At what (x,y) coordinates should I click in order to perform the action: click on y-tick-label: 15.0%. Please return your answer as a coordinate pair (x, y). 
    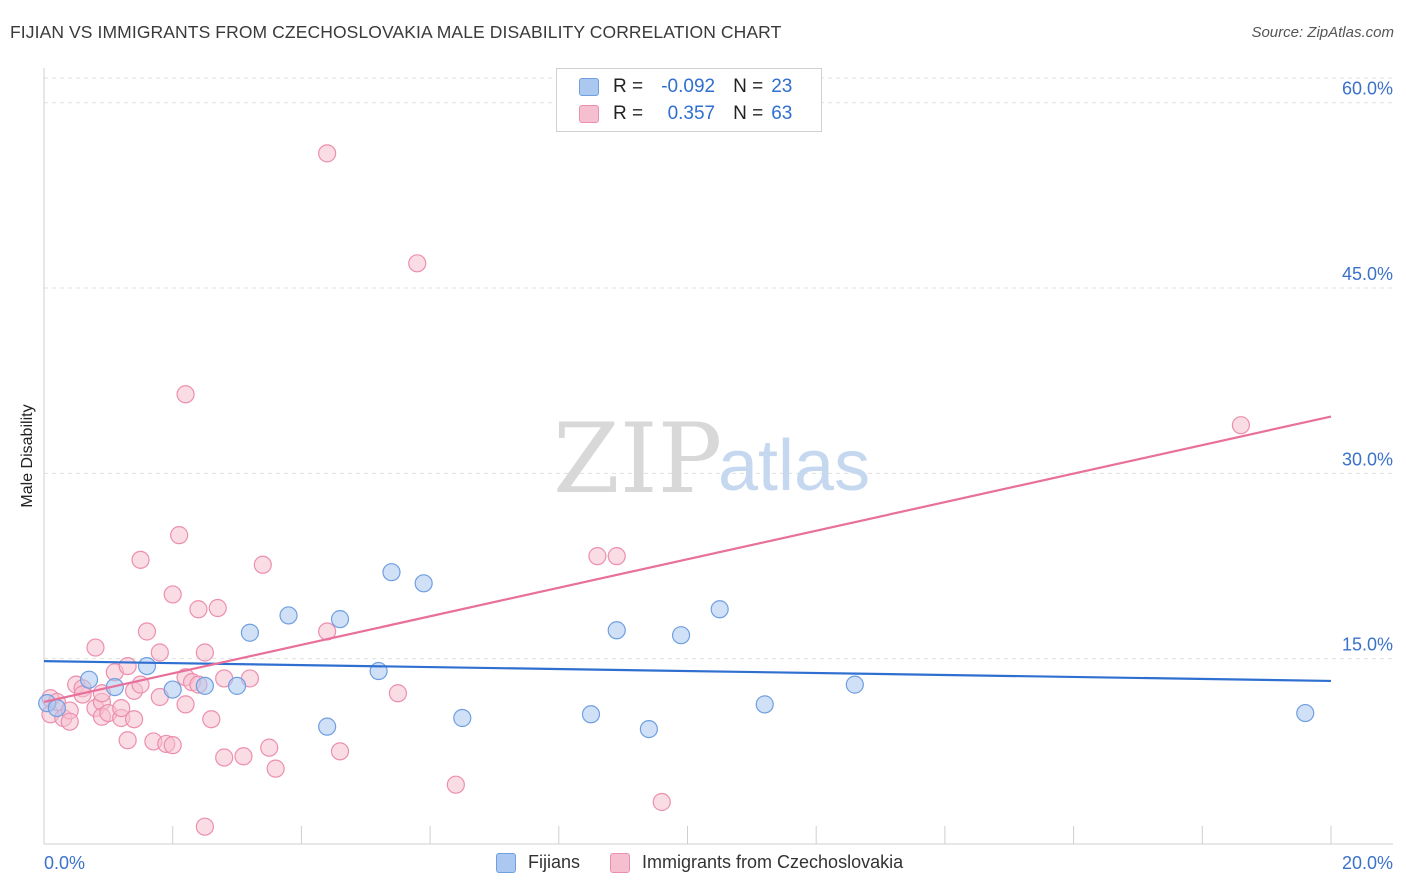
    Looking at the image, I should click on (1367, 645).